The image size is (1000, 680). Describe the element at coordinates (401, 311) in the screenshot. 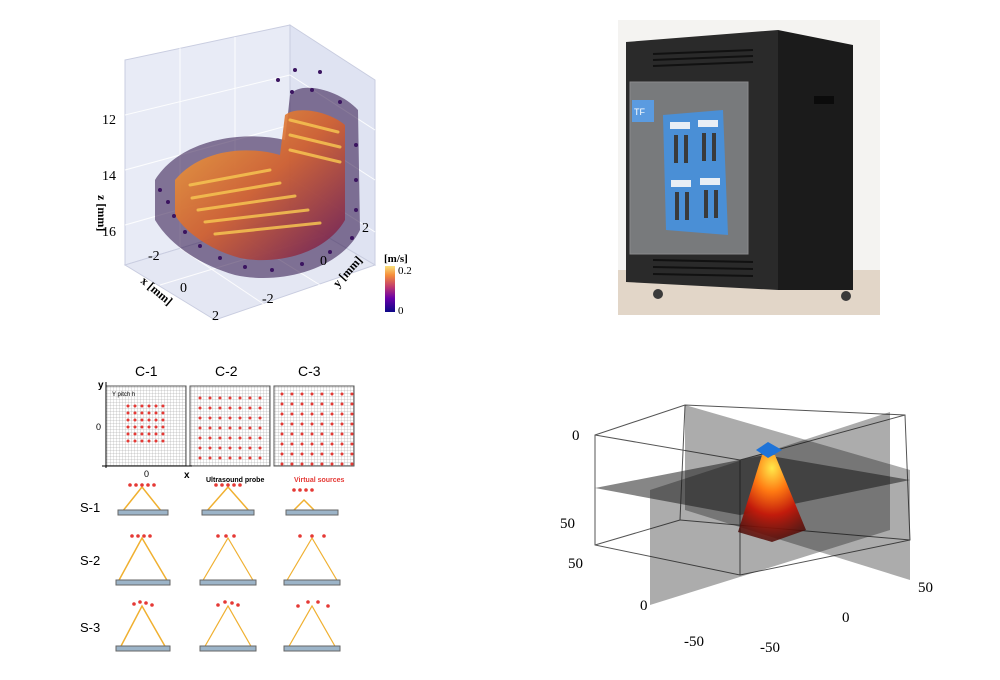

I see `colorbar-min: 0` at that location.